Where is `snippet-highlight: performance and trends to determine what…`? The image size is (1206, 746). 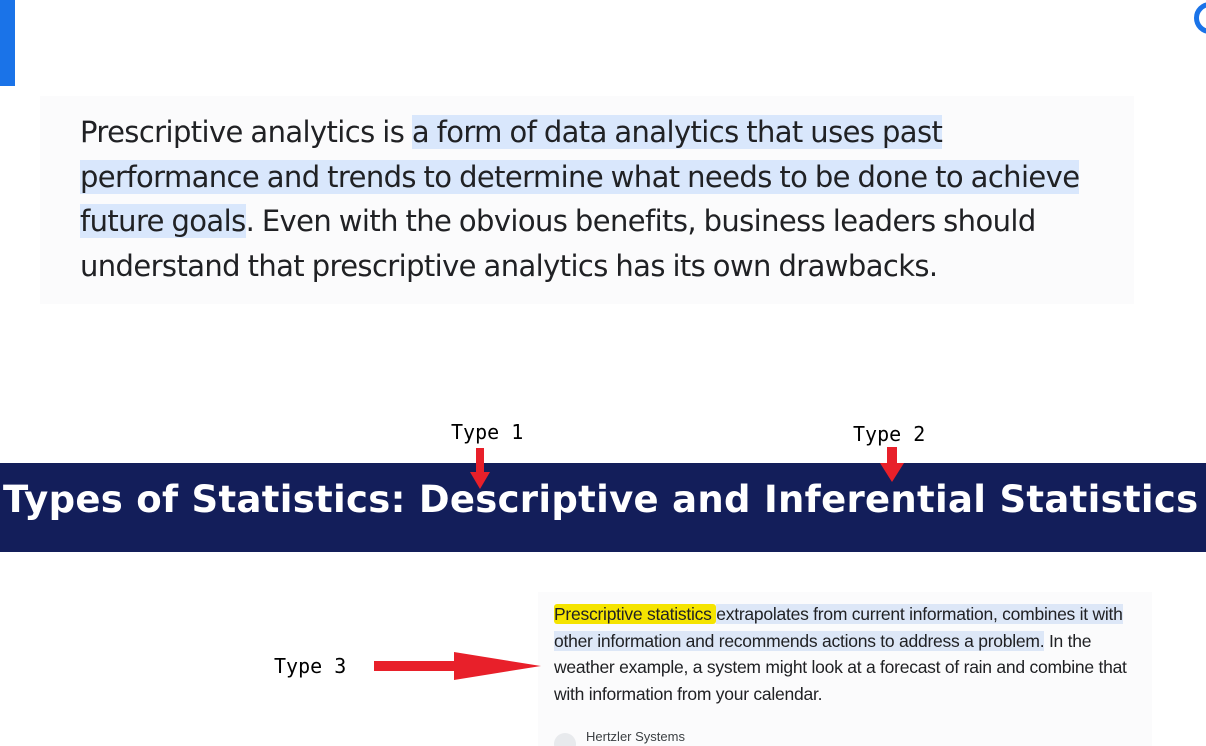 snippet-highlight: performance and trends to determine what… is located at coordinates (580, 176).